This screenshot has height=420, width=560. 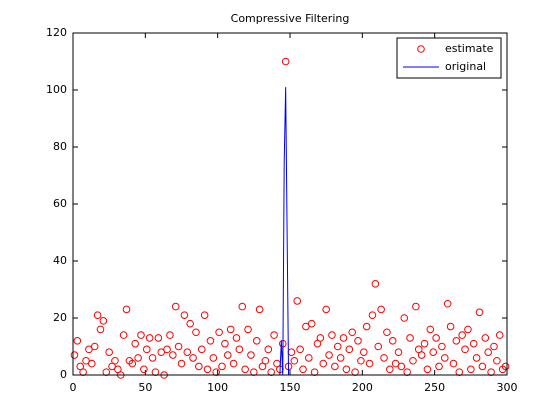 What do you see at coordinates (60, 146) in the screenshot?
I see `y-tick-label: 80` at bounding box center [60, 146].